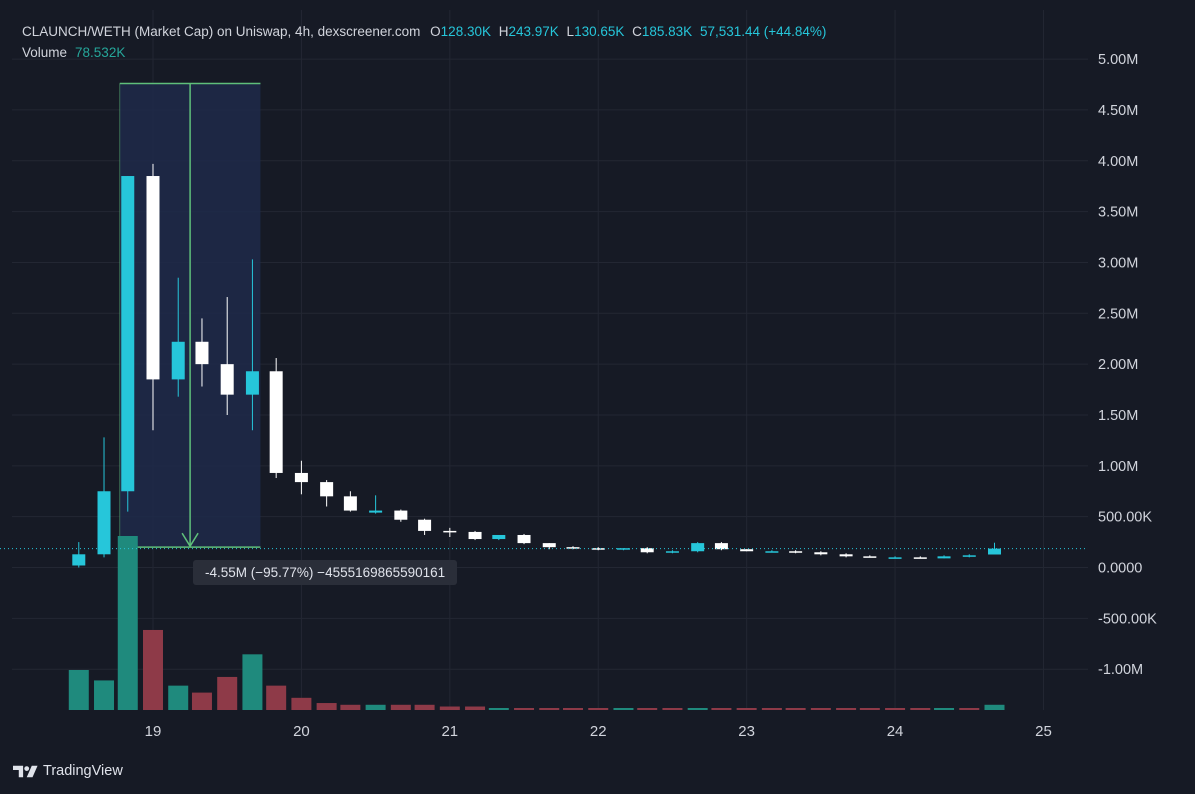  I want to click on high-value: 243.97K, so click(533, 31).